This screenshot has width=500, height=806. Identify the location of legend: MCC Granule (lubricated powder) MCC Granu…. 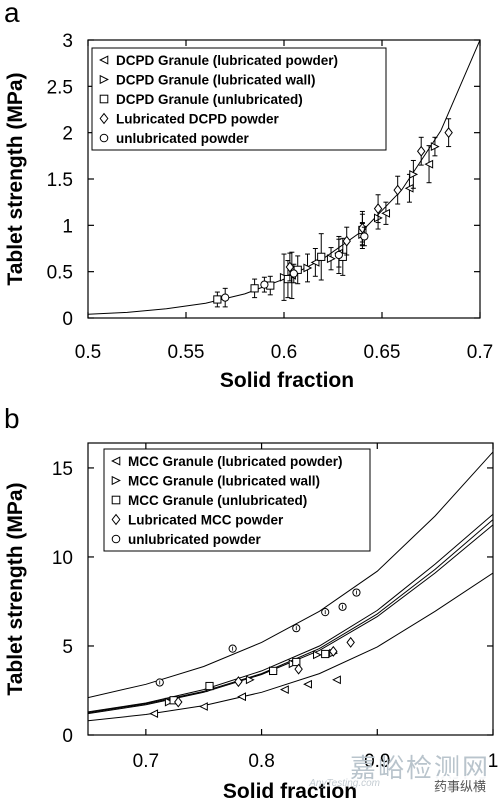
(237, 500).